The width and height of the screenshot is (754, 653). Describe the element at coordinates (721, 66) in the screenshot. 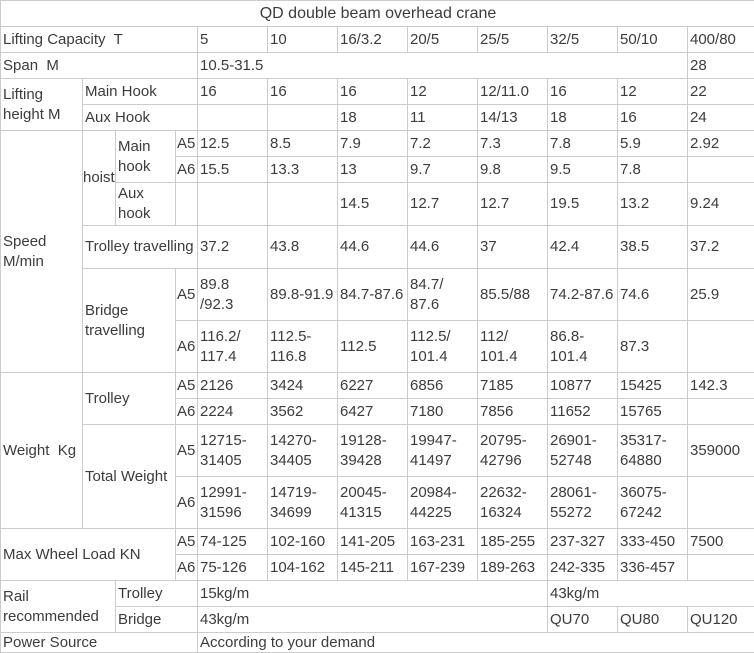

I see `span-value: 28` at that location.